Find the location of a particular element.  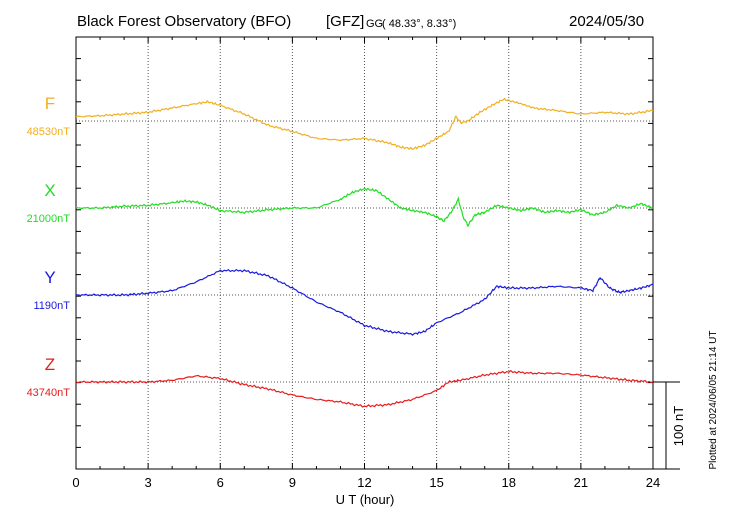

series-x: X 21000nT is located at coordinates (340, 204).